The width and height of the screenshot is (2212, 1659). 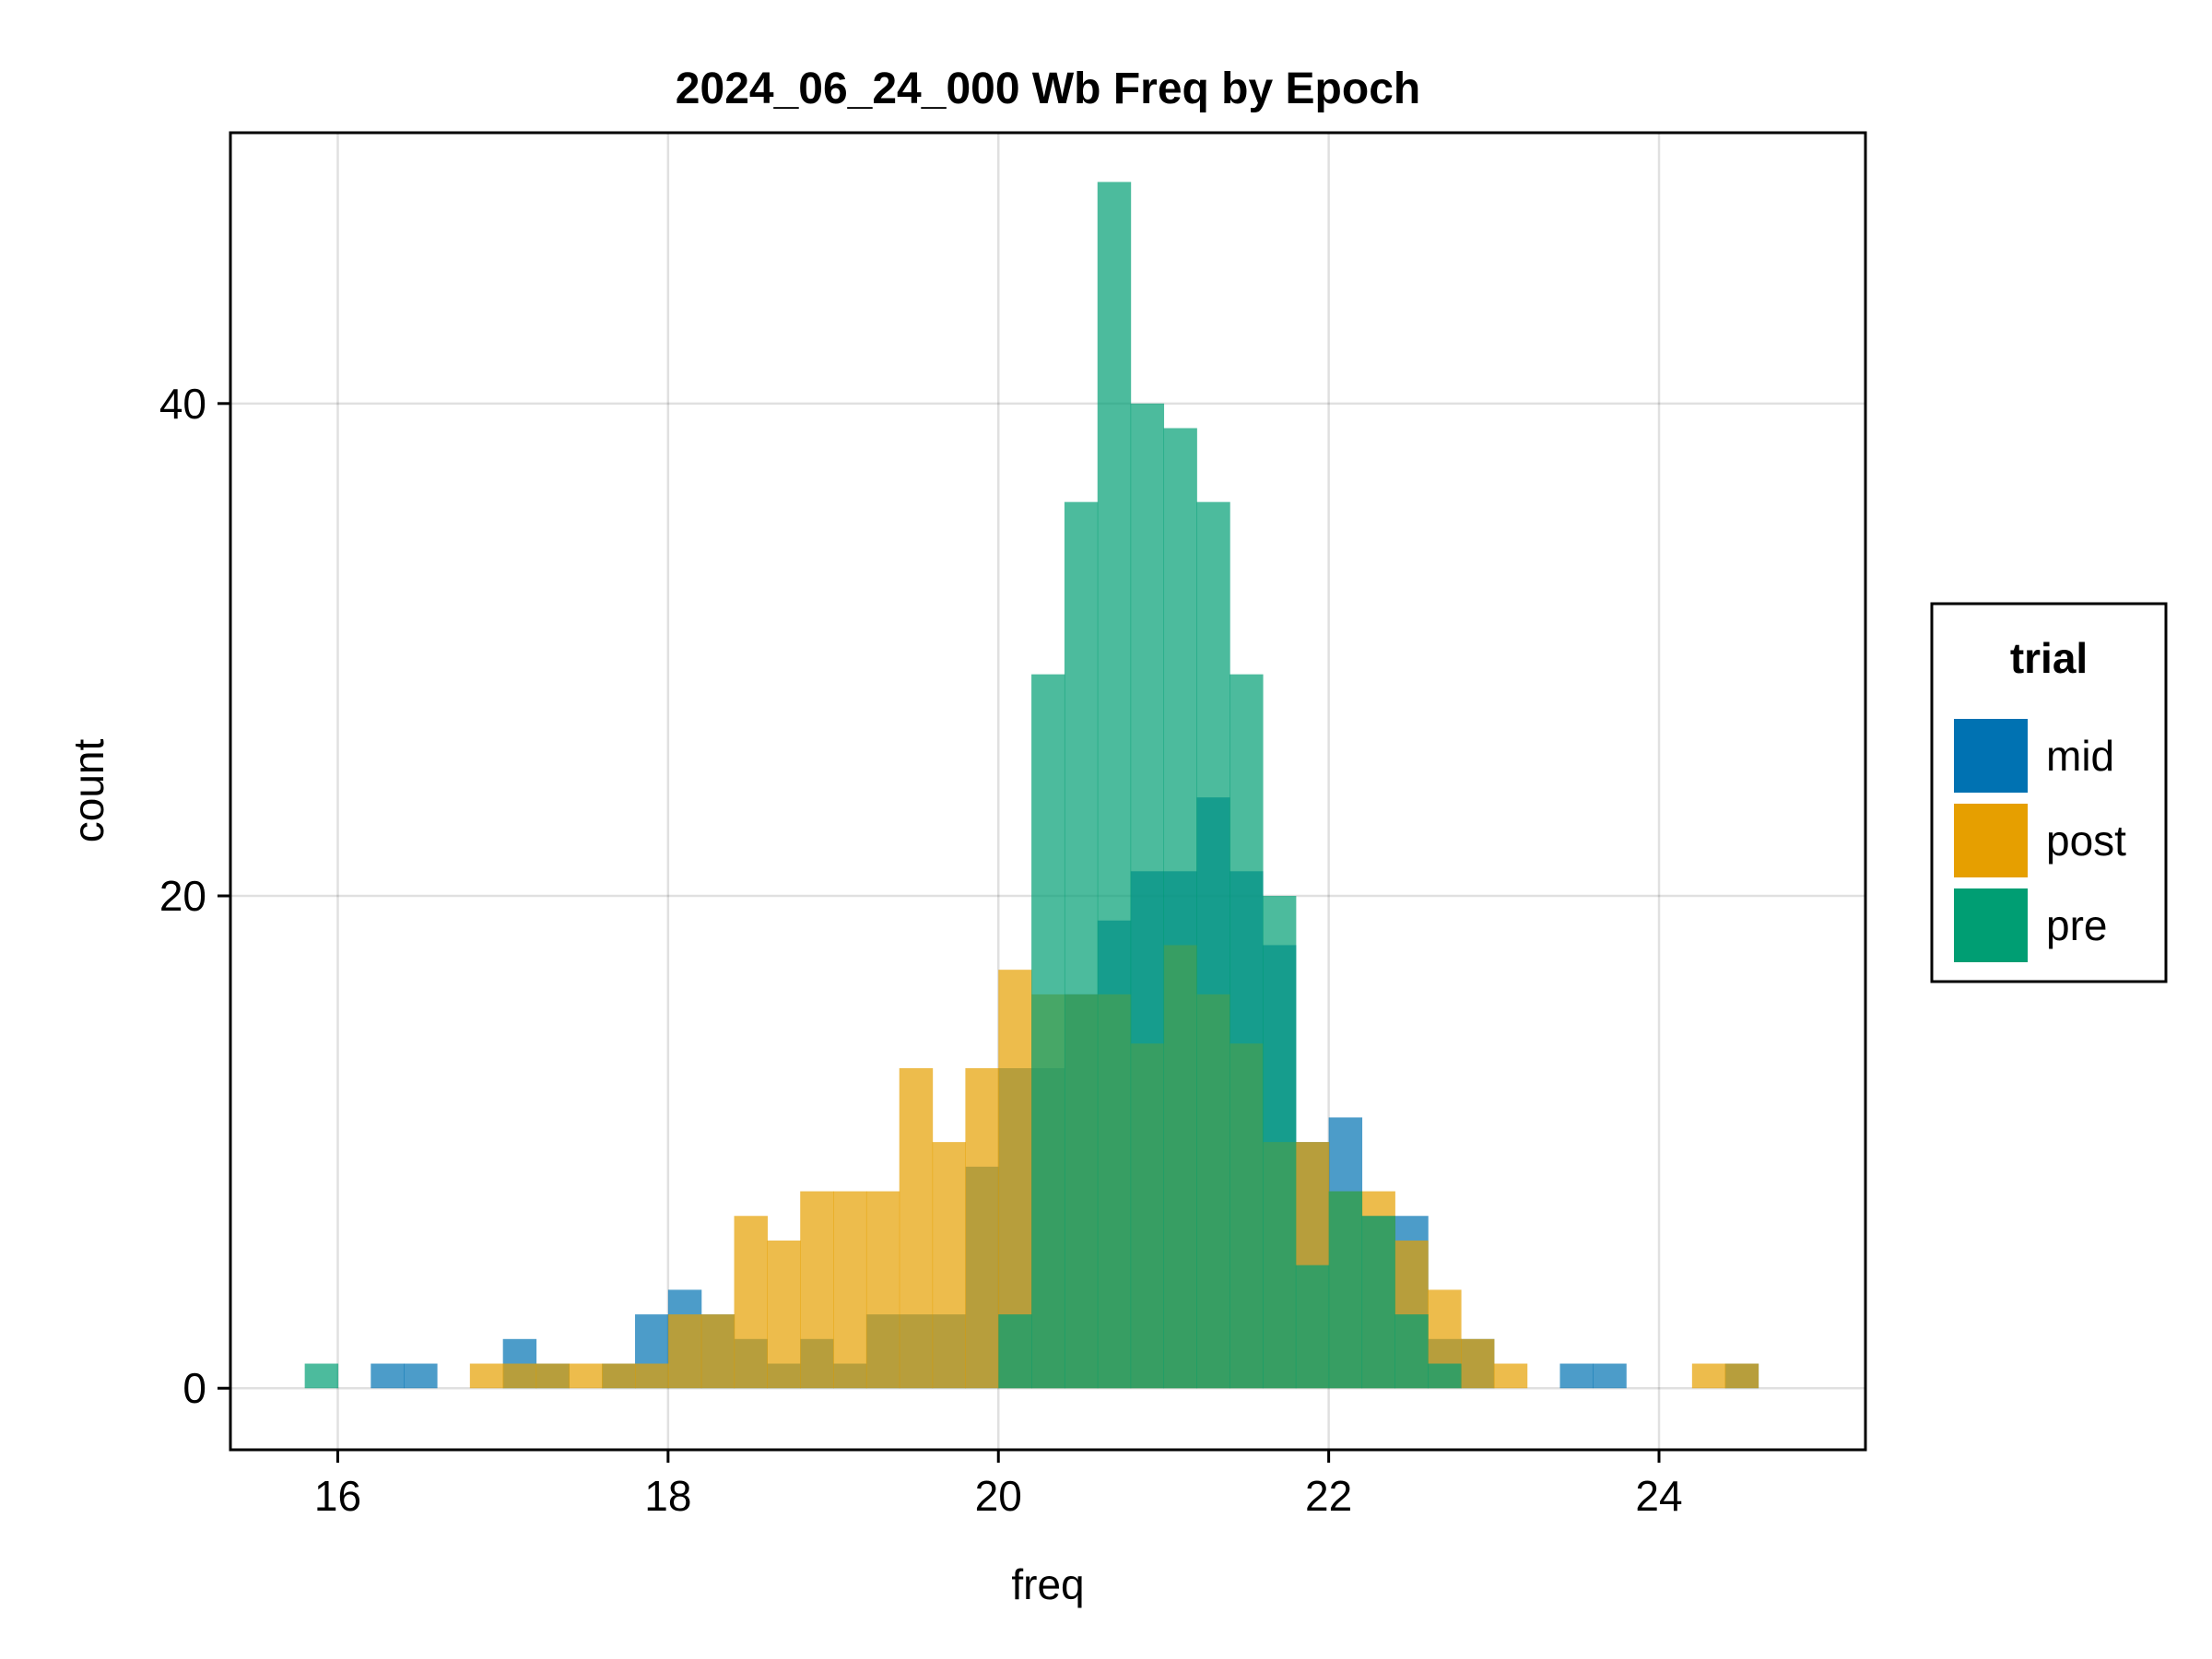 I want to click on legend: trial mid post pre, so click(x=2049, y=792).